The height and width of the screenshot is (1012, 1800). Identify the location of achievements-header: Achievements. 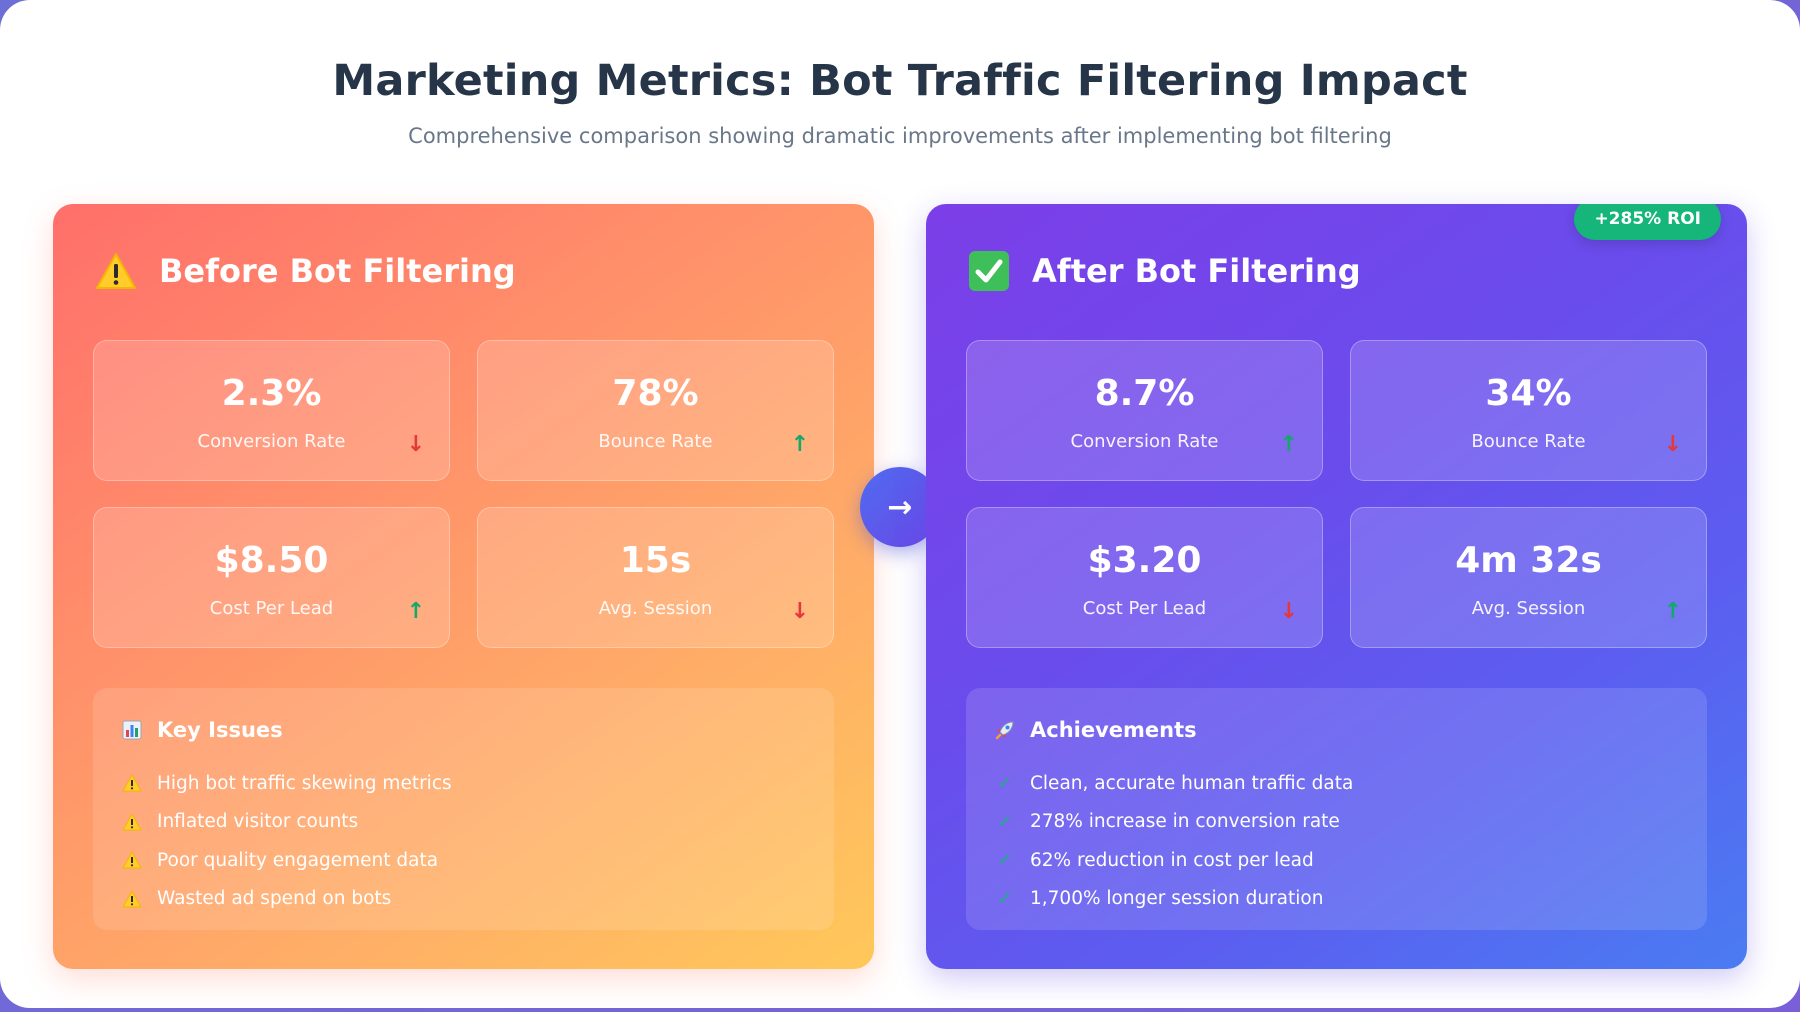
(1095, 730).